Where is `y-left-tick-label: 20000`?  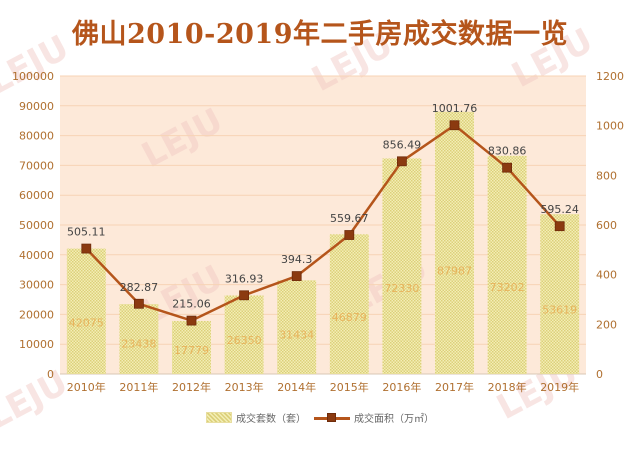 y-left-tick-label: 20000 is located at coordinates (36, 314).